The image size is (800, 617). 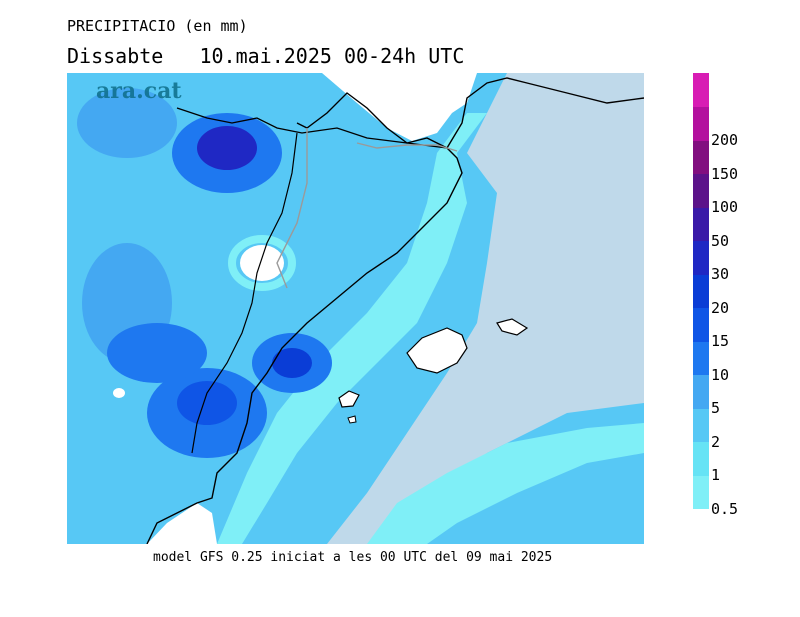 I want to click on dry-area-southwest, so click(x=182, y=523).